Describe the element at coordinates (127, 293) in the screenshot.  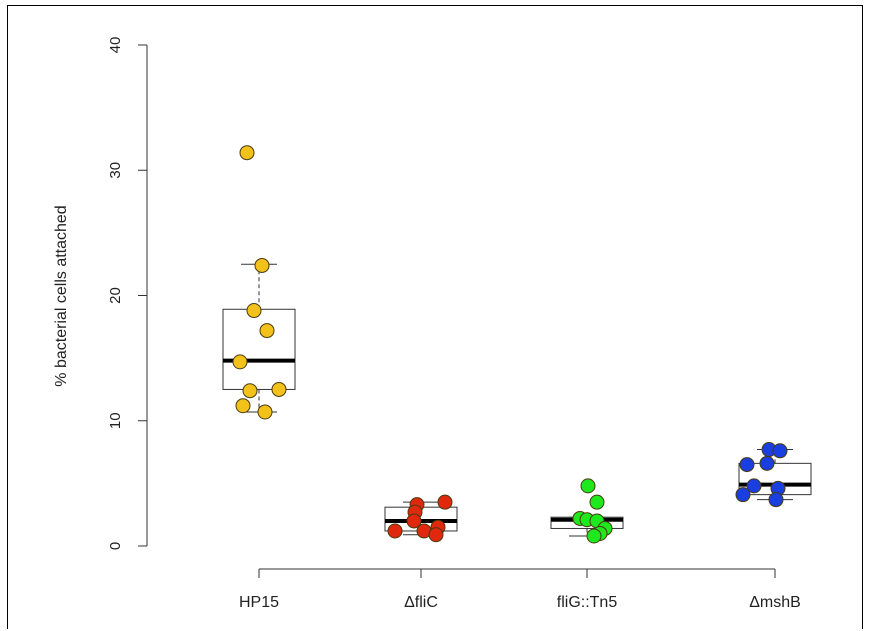
I see `y-axis: 0 10 20 30 40` at that location.